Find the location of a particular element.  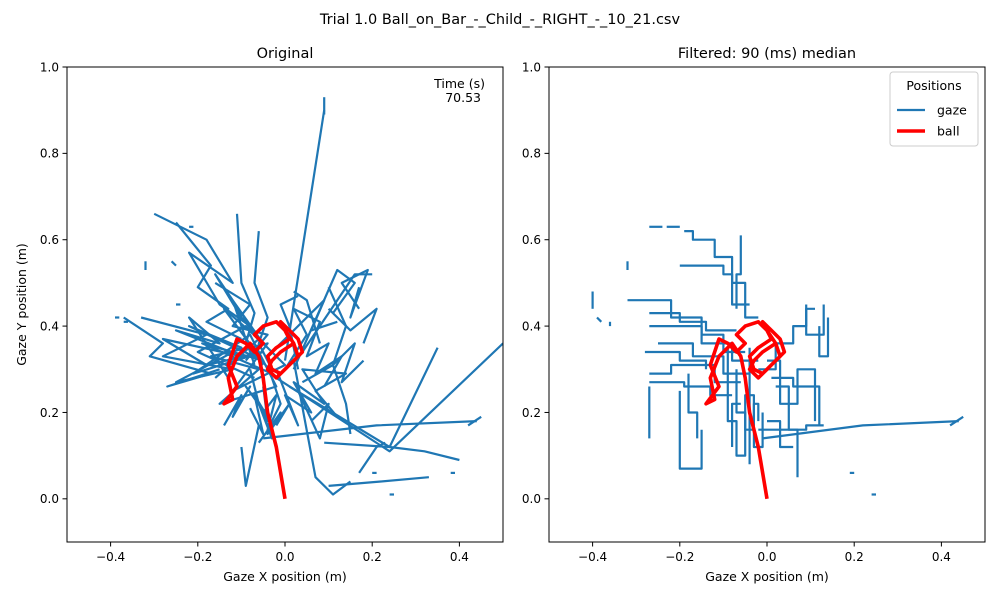

legend-title: Positions is located at coordinates (933, 85).